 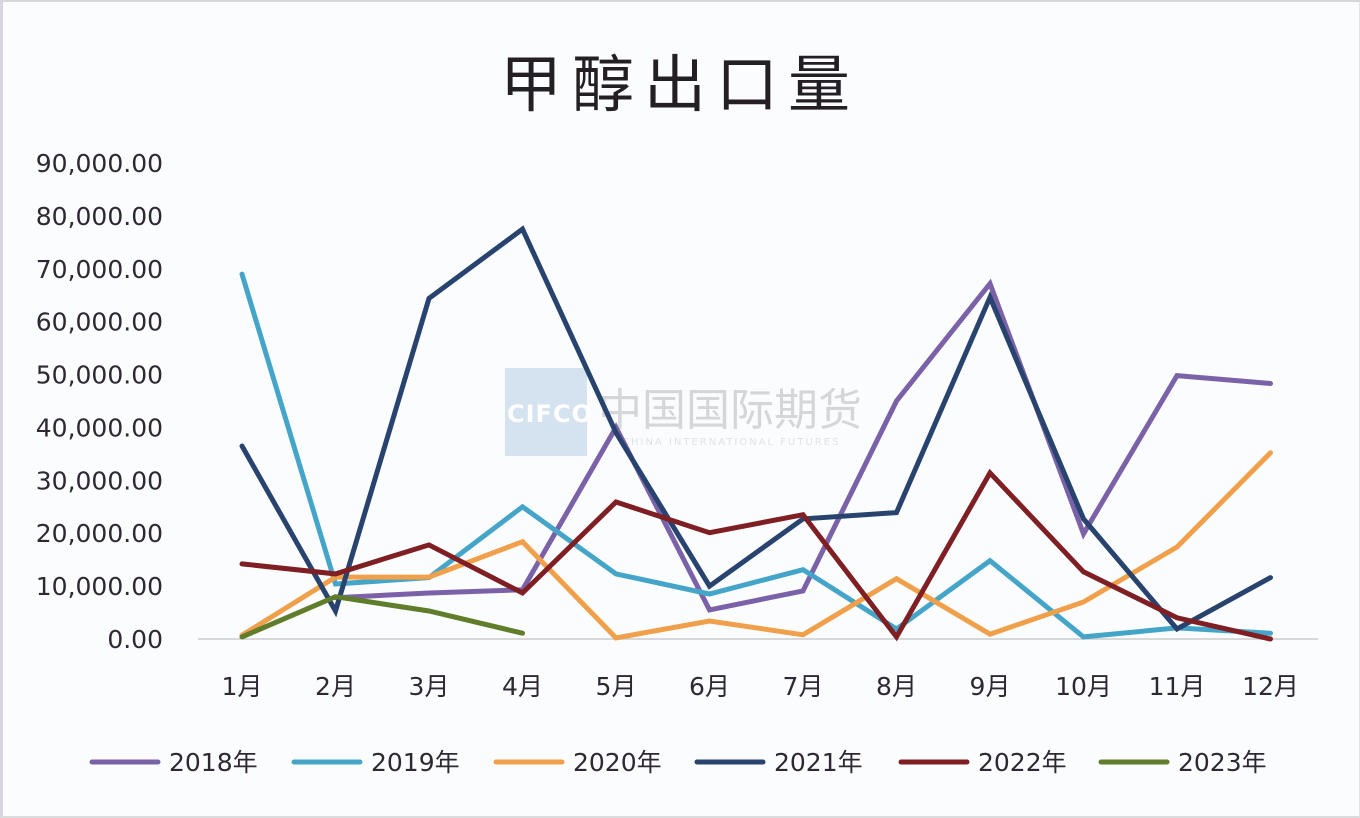 What do you see at coordinates (678, 762) in the screenshot?
I see `legend: 2018年 2019年 2020年 2021年 2022年 2023年` at bounding box center [678, 762].